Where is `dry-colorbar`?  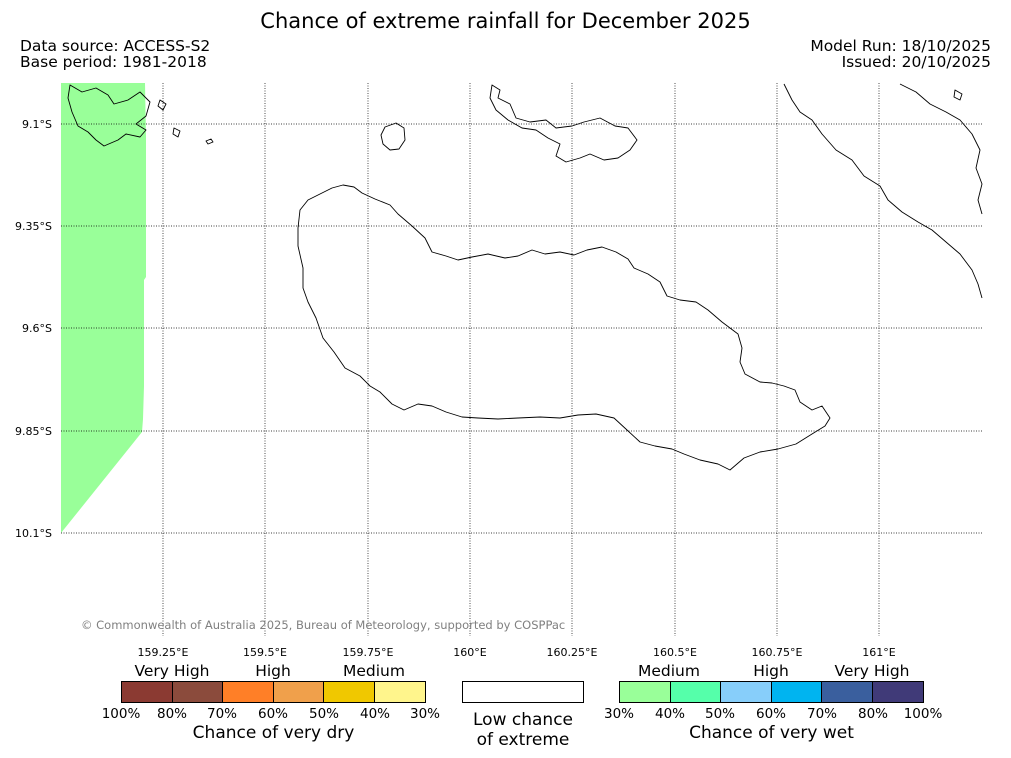 dry-colorbar is located at coordinates (273, 692).